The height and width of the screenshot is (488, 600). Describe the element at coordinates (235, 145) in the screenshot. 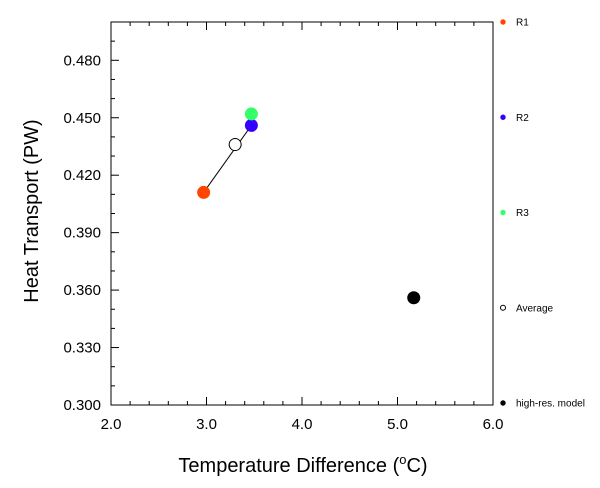

I see `point-average` at that location.